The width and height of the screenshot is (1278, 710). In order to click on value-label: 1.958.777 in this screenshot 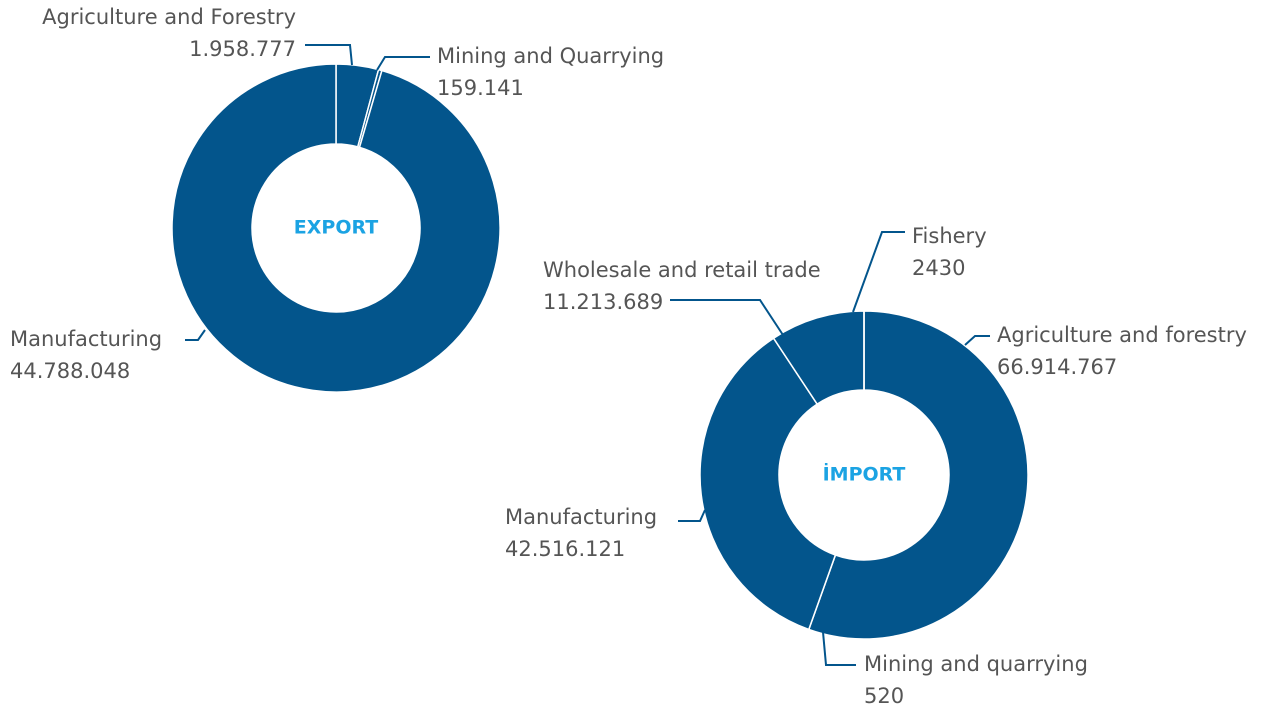, I will do `click(242, 49)`.